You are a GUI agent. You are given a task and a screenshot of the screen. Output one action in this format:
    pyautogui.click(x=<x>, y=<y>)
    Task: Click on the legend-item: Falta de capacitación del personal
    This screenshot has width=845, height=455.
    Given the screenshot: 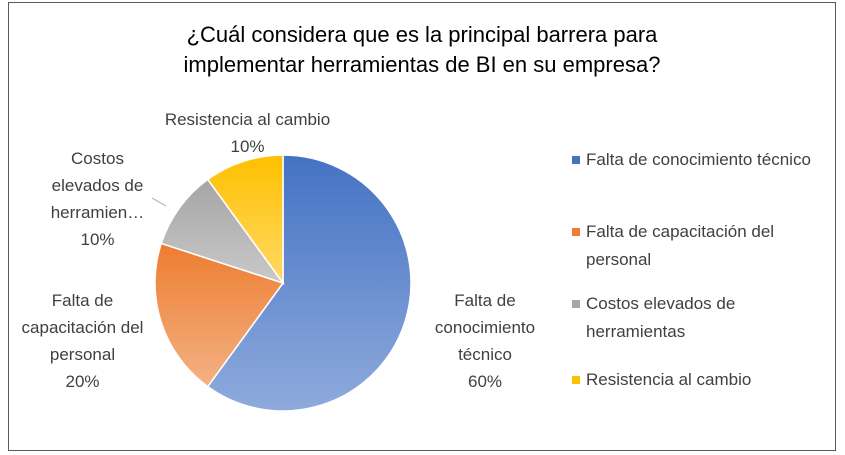 What is the action you would take?
    pyautogui.click(x=699, y=246)
    